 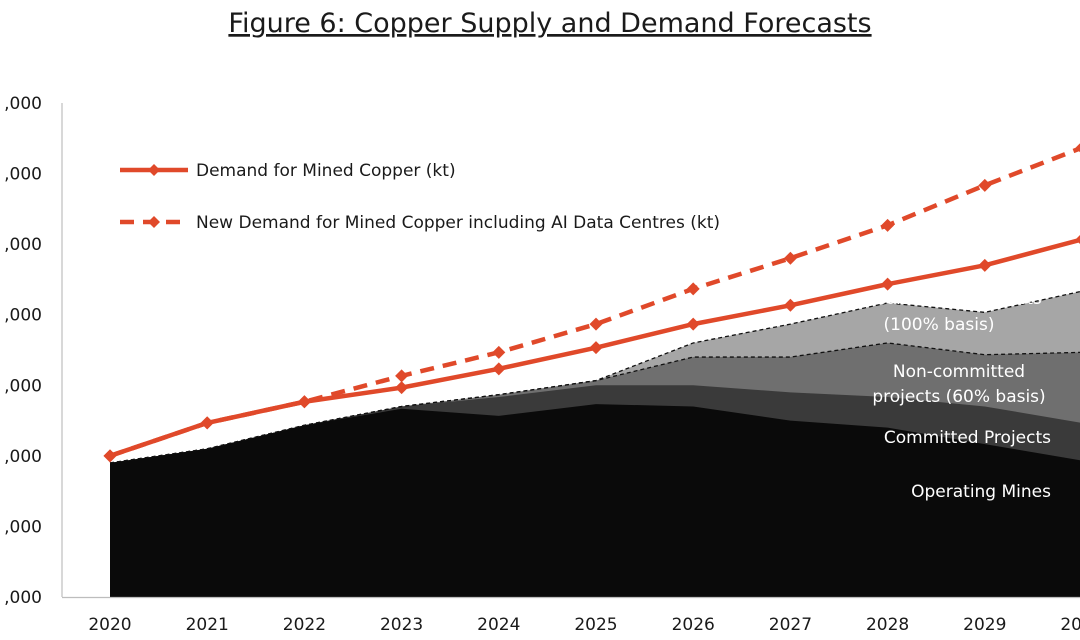 I want to click on area-label-non-committed-projects-60-basis: Non-committed, so click(x=959, y=372).